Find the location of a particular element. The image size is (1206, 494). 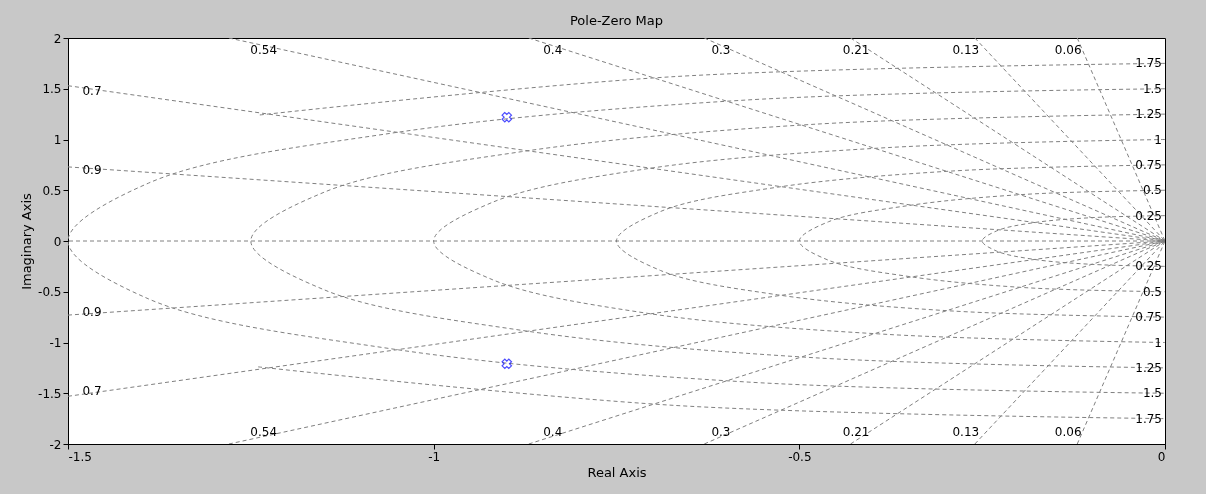

y-tick-label: -1 is located at coordinates (55, 343).